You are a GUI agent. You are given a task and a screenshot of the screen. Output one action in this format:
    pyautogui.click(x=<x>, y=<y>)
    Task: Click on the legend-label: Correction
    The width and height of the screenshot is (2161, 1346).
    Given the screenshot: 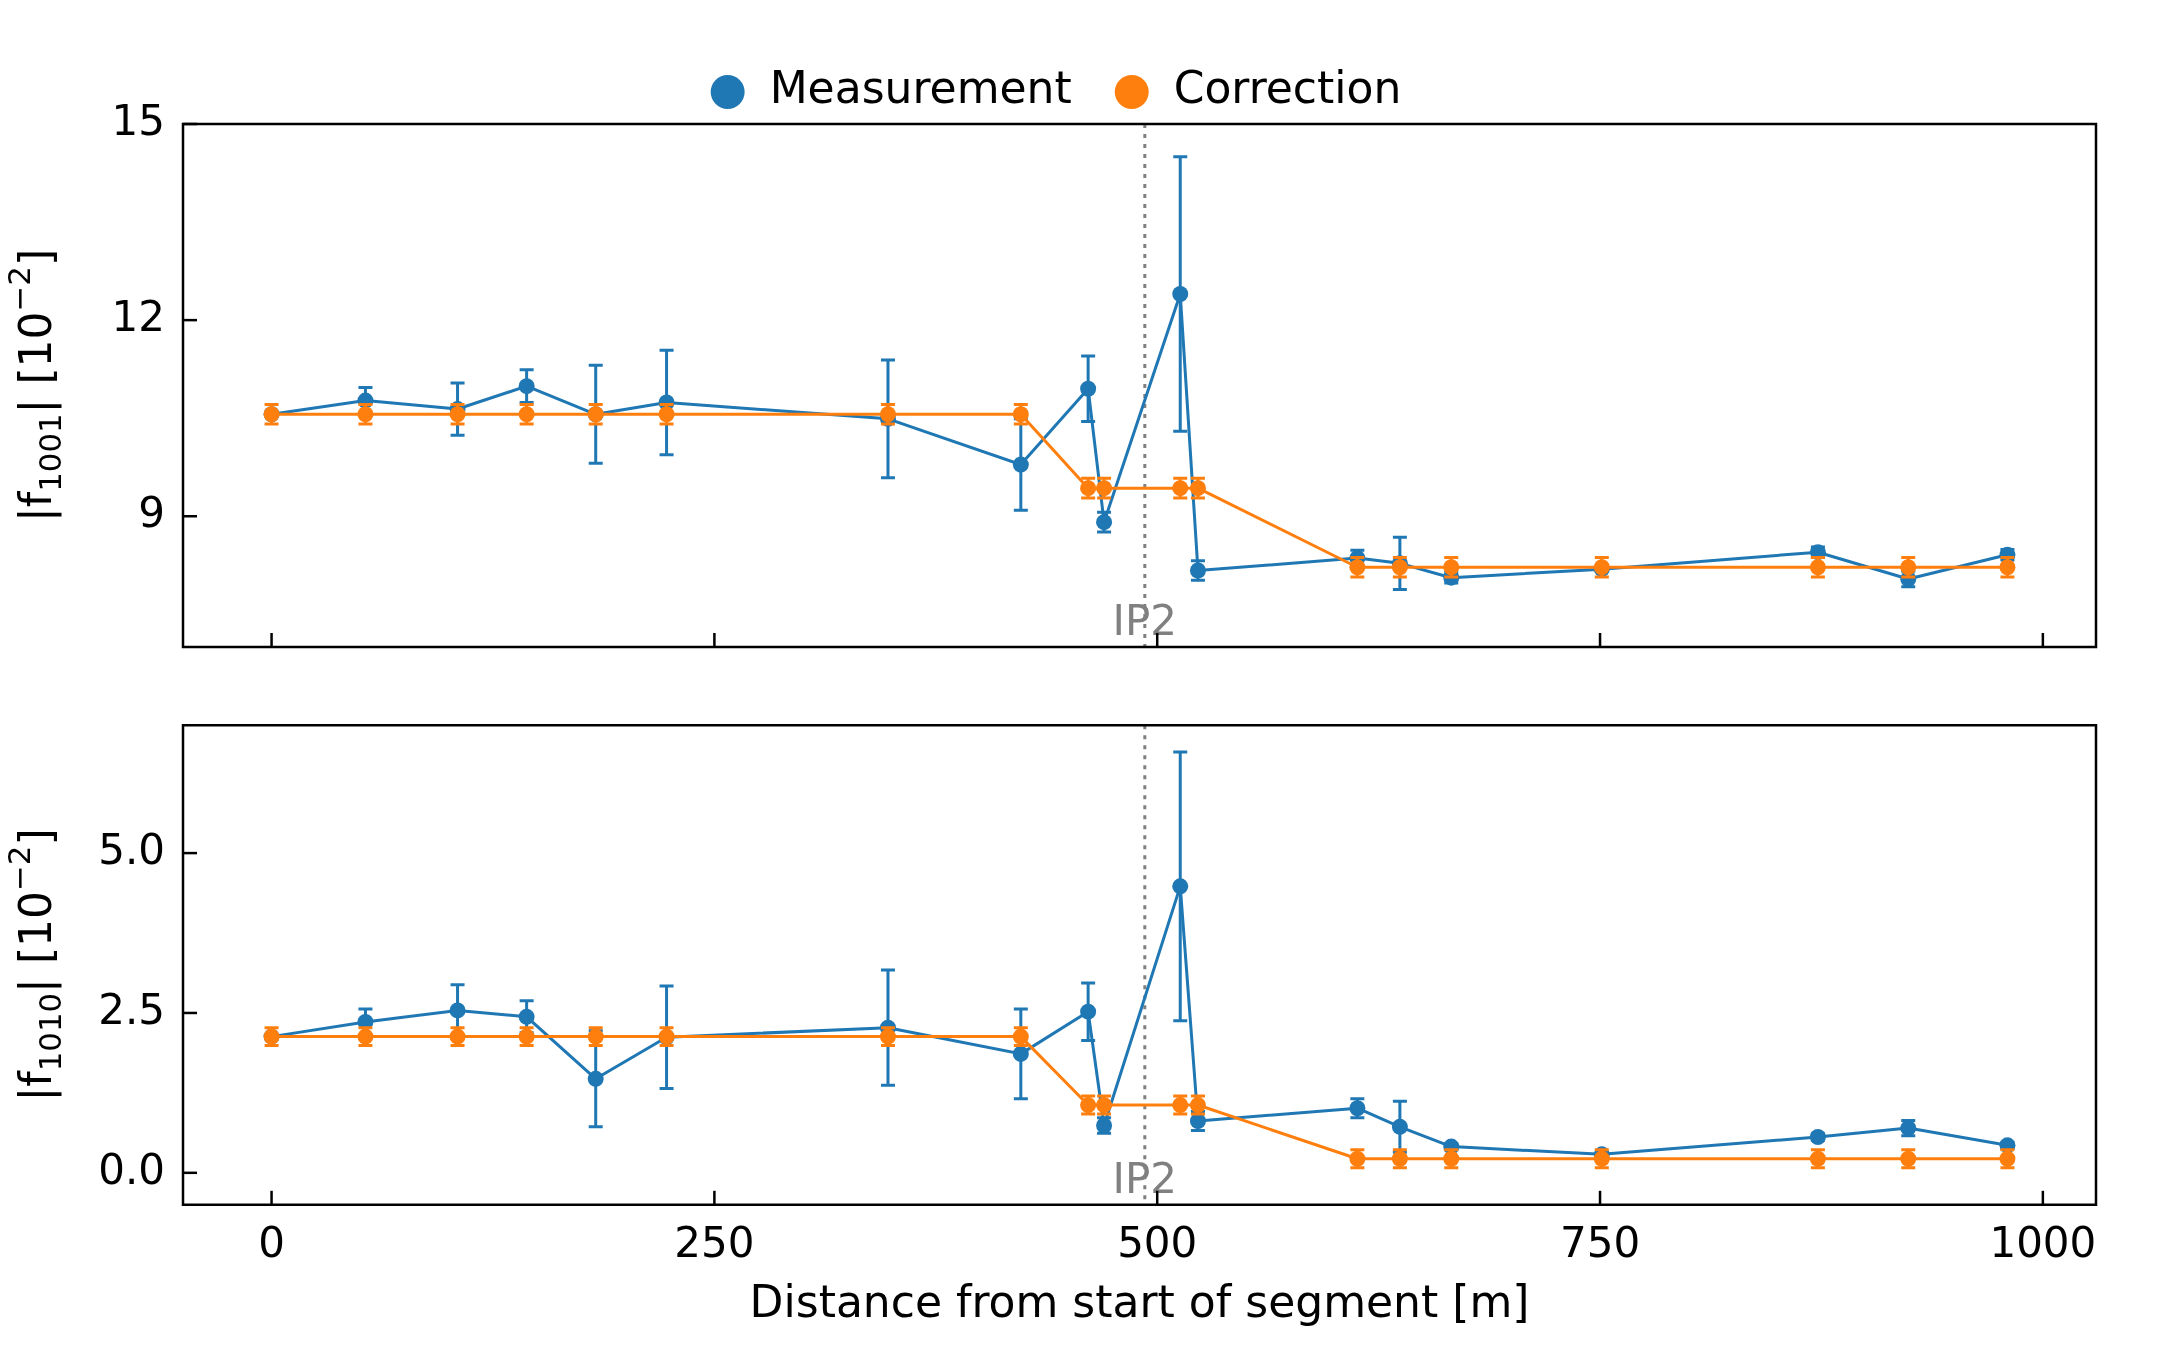 What is the action you would take?
    pyautogui.click(x=1287, y=88)
    